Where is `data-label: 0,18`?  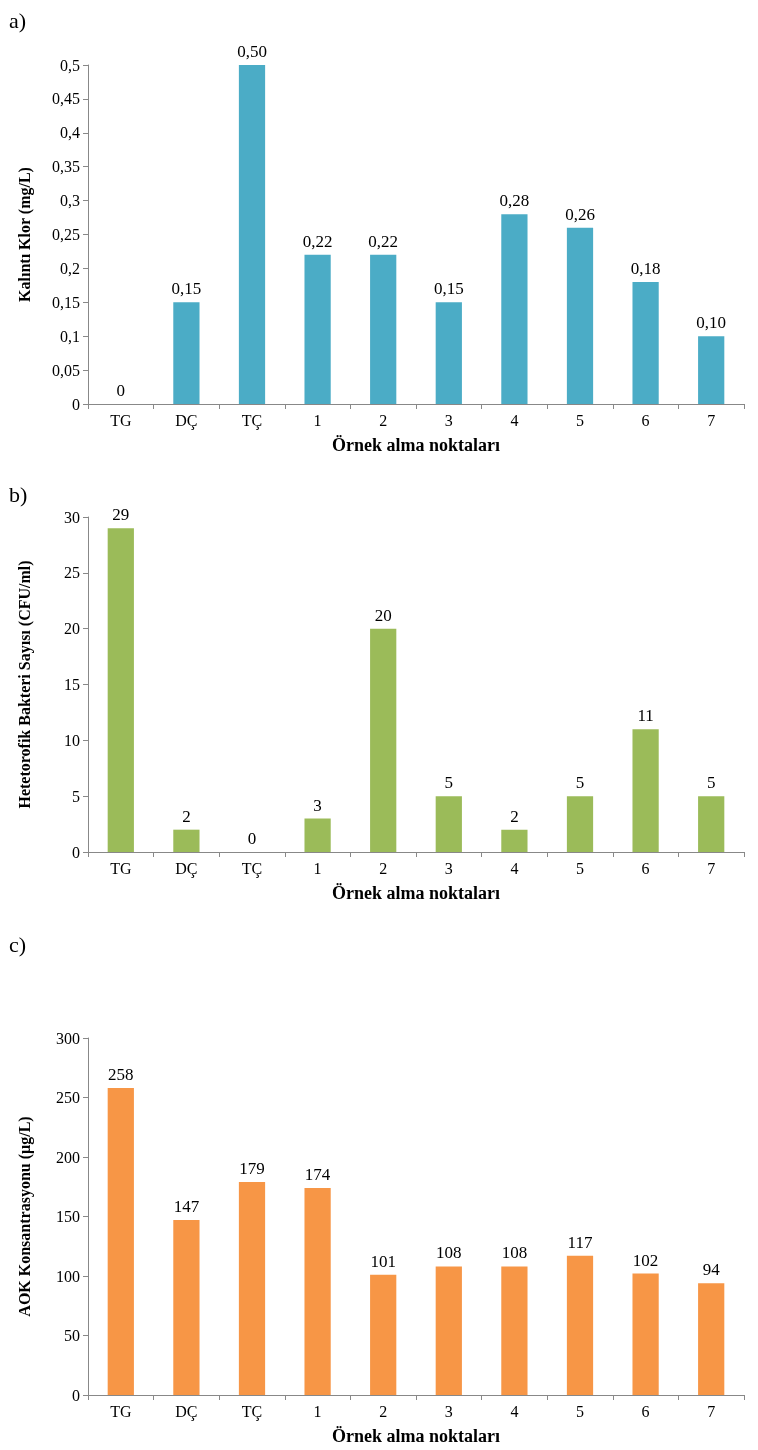 data-label: 0,18 is located at coordinates (645, 268).